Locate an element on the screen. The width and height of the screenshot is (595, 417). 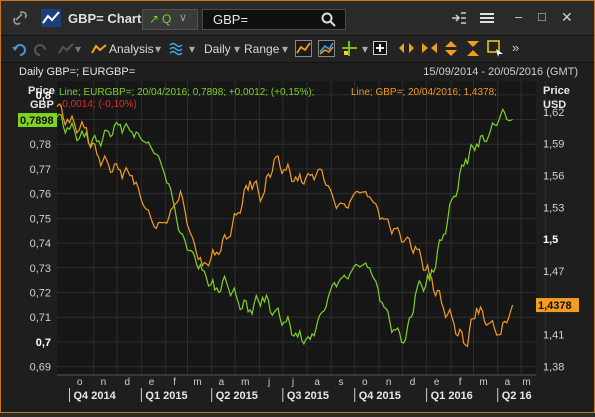
quote-arrow-icon: ↗ is located at coordinates (154, 19).